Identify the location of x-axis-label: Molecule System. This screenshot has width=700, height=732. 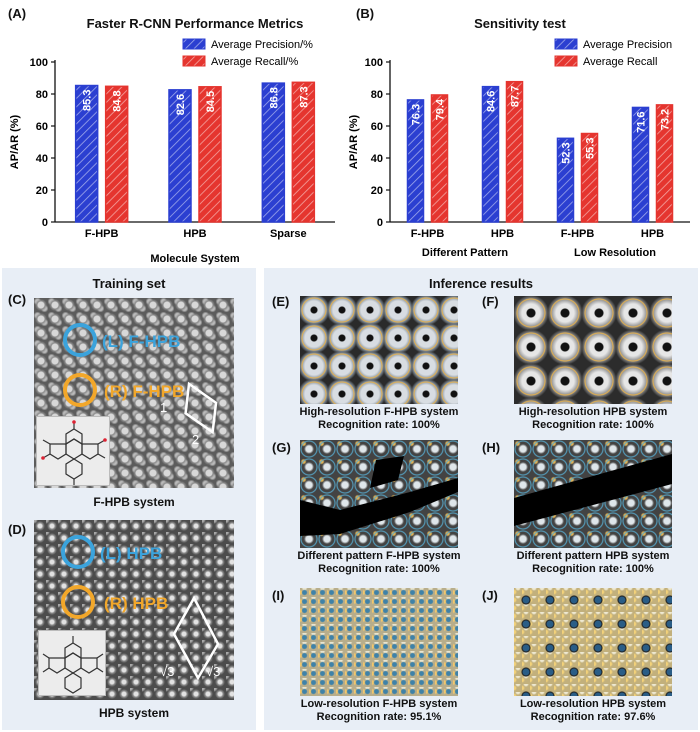
(194, 259).